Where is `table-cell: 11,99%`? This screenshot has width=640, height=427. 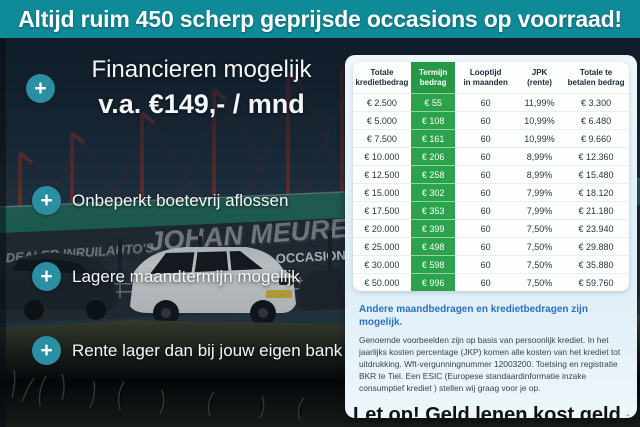 table-cell: 11,99% is located at coordinates (539, 102).